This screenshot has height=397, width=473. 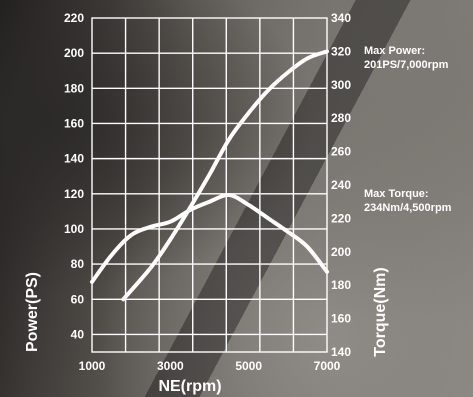 I want to click on y-right-tick-label: 260, so click(x=341, y=152).